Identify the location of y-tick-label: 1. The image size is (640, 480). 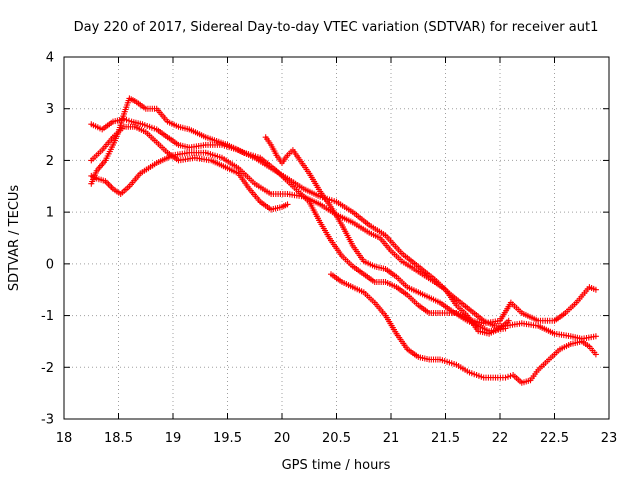
(50, 213).